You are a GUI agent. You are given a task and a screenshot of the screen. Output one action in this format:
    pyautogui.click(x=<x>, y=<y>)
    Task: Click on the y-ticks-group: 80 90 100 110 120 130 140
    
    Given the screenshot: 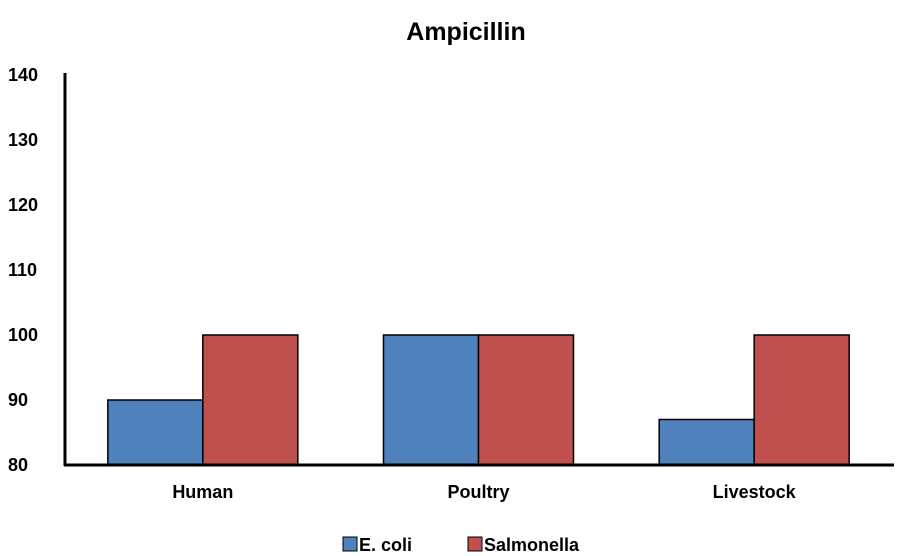 What is the action you would take?
    pyautogui.click(x=23, y=270)
    